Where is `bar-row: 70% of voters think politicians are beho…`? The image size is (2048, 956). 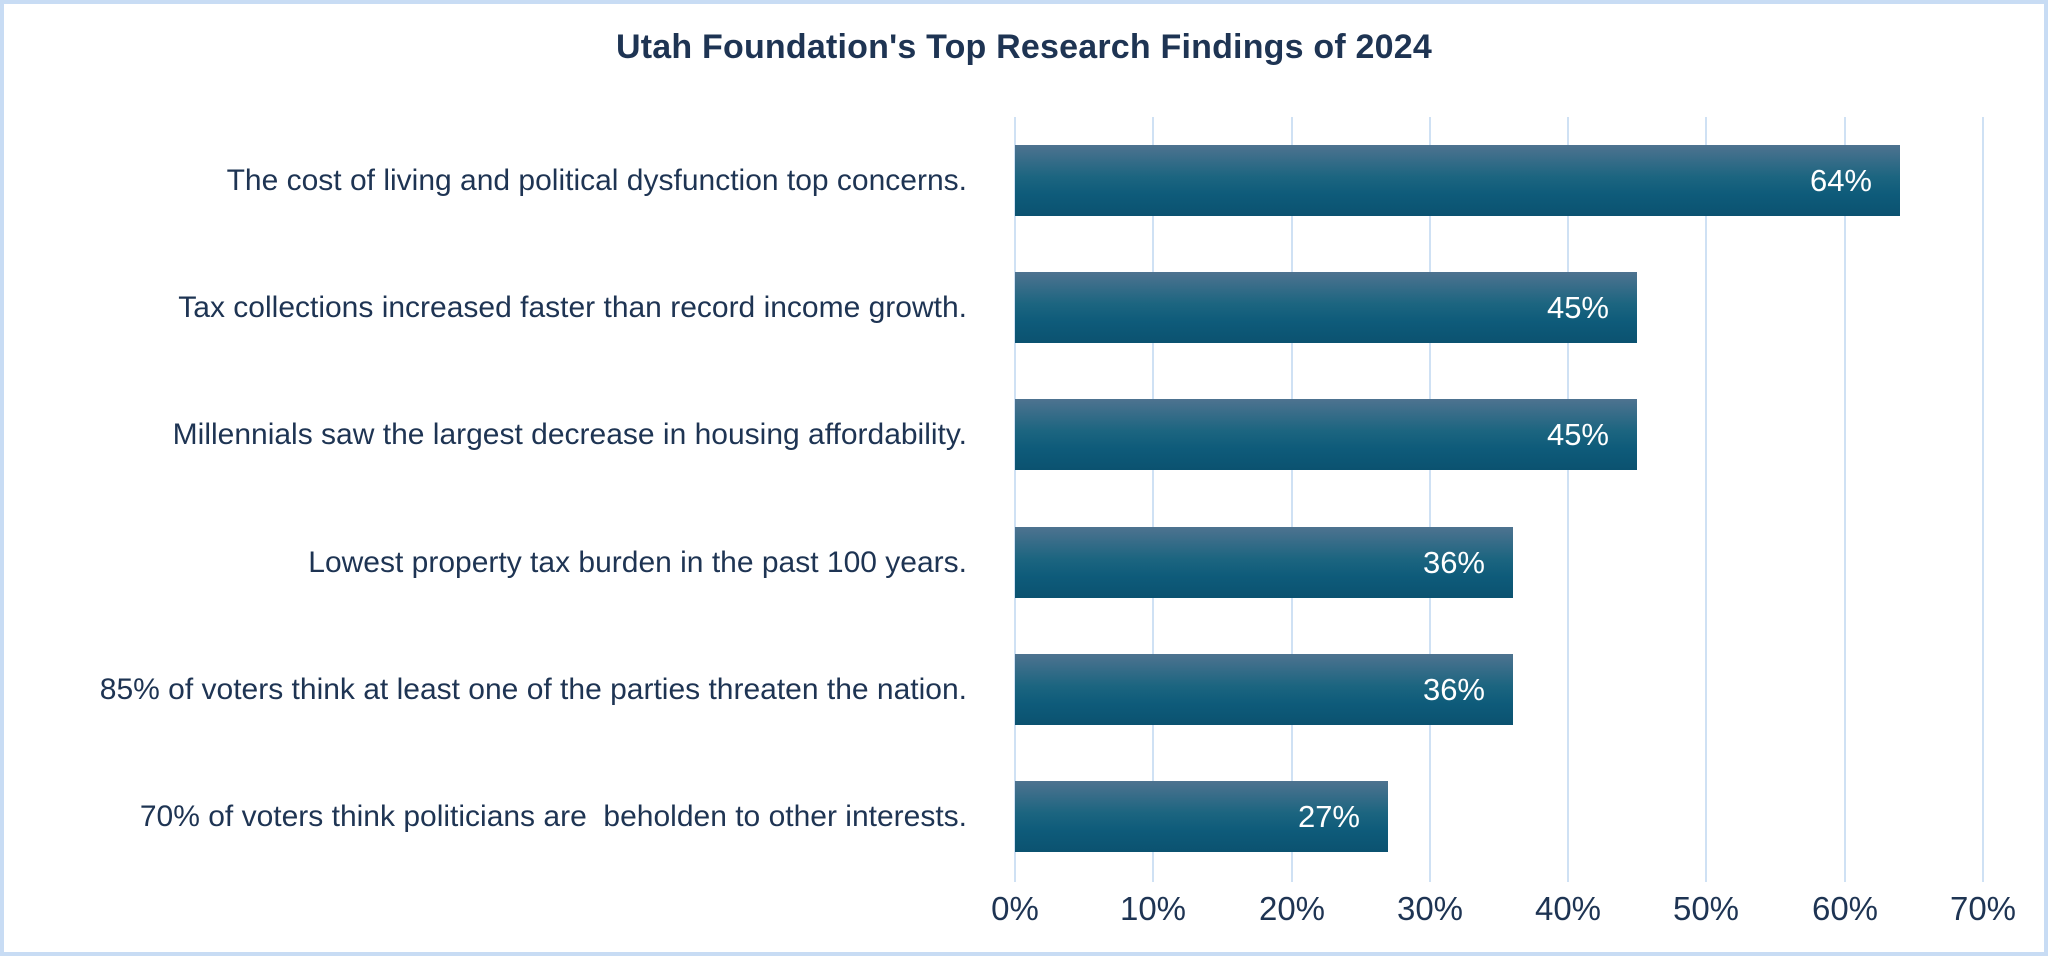
bar-row: 70% of voters think politicians are beho… is located at coordinates (1024, 816).